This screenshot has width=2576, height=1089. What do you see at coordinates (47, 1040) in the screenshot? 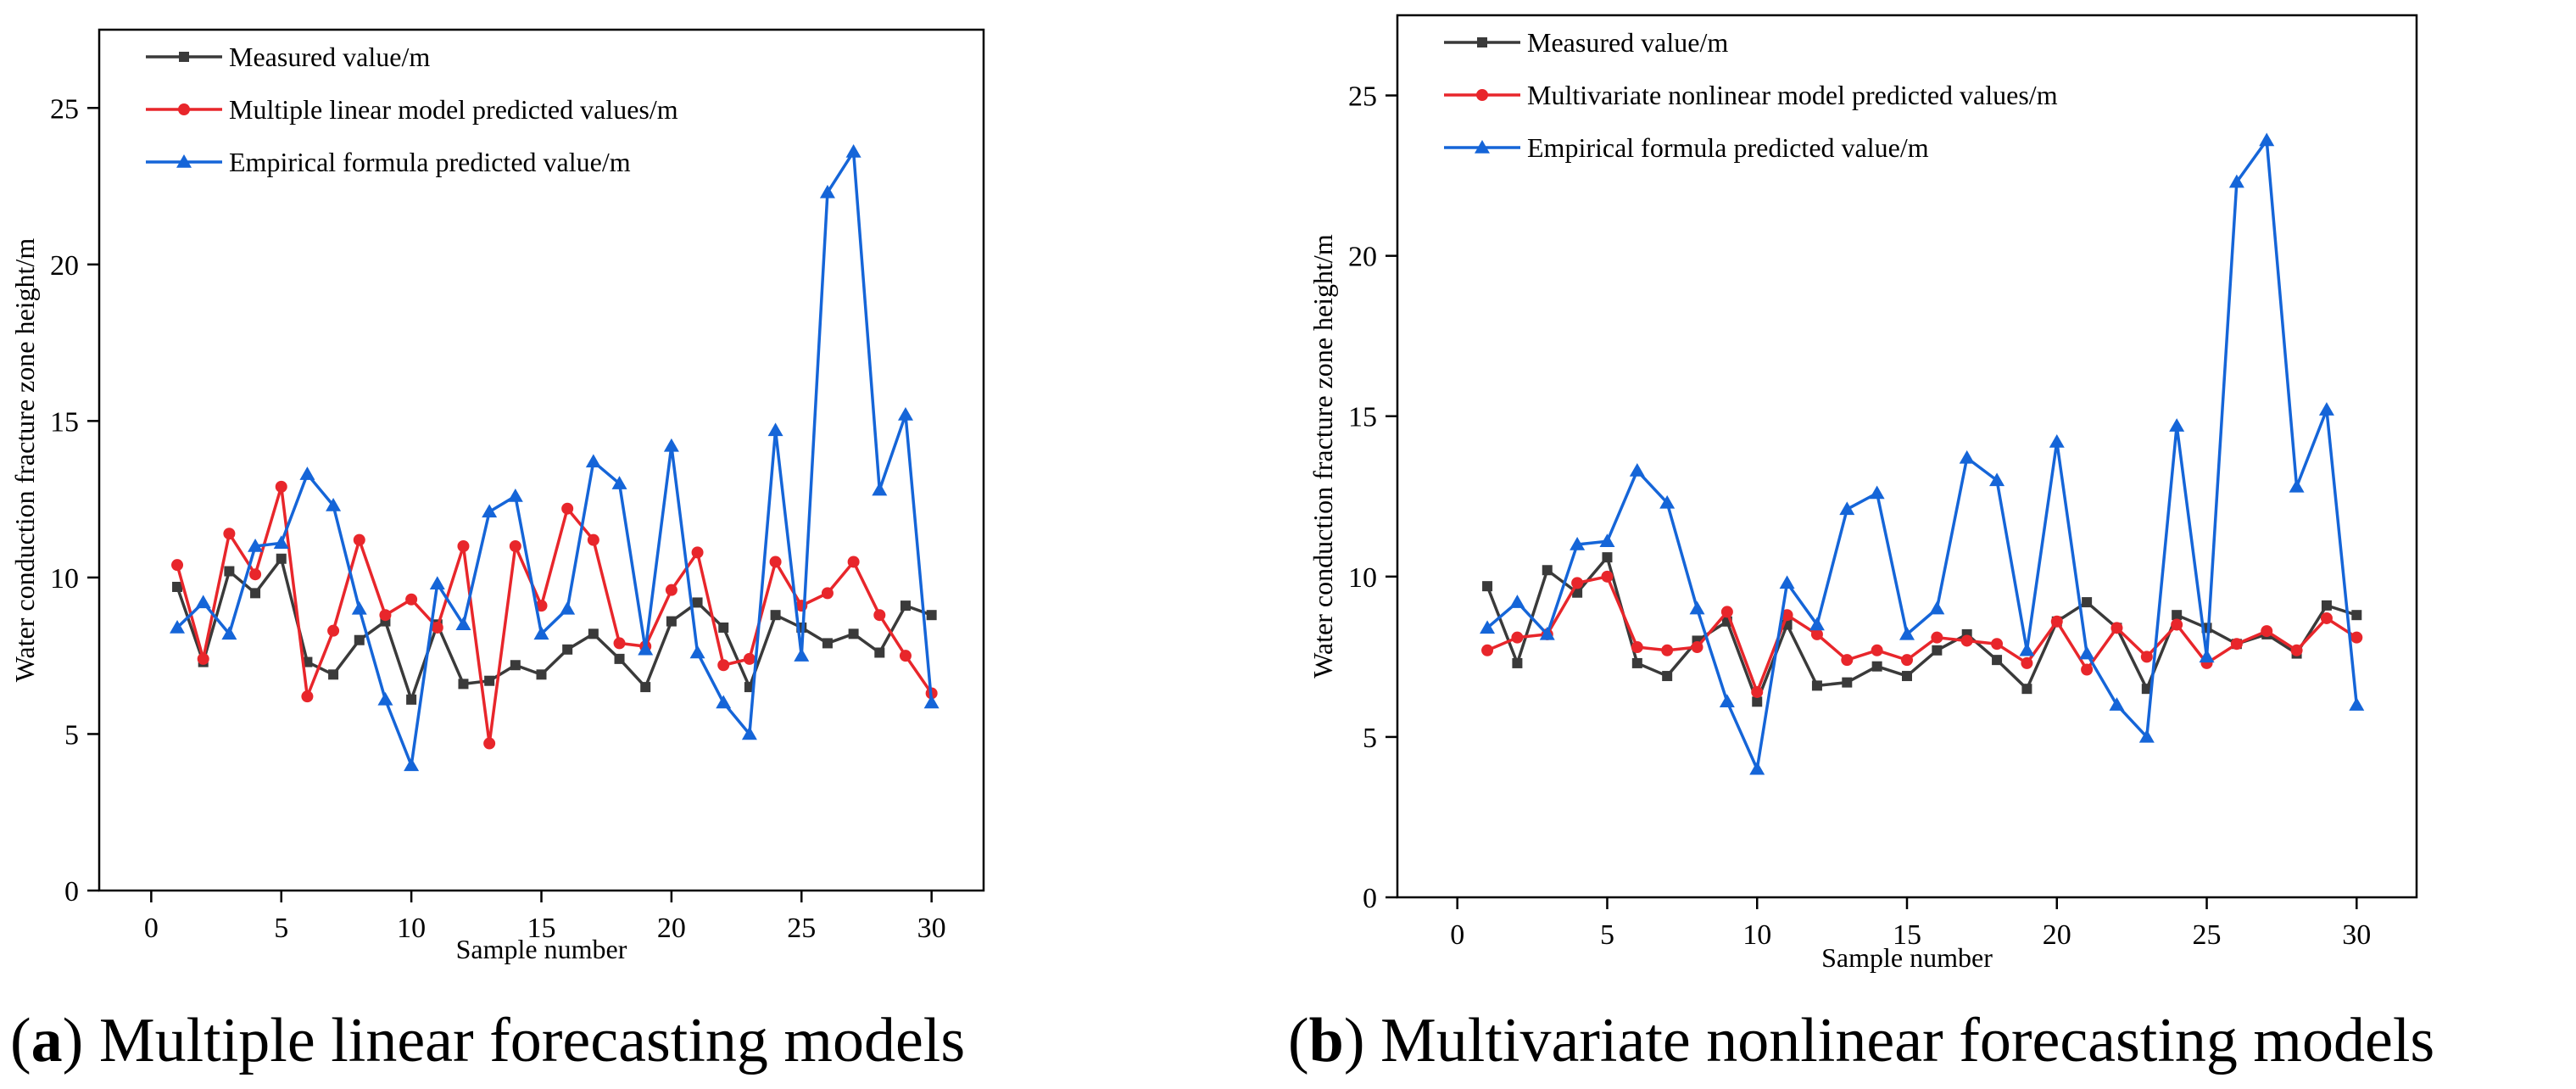
I see `caption-a-label: a` at bounding box center [47, 1040].